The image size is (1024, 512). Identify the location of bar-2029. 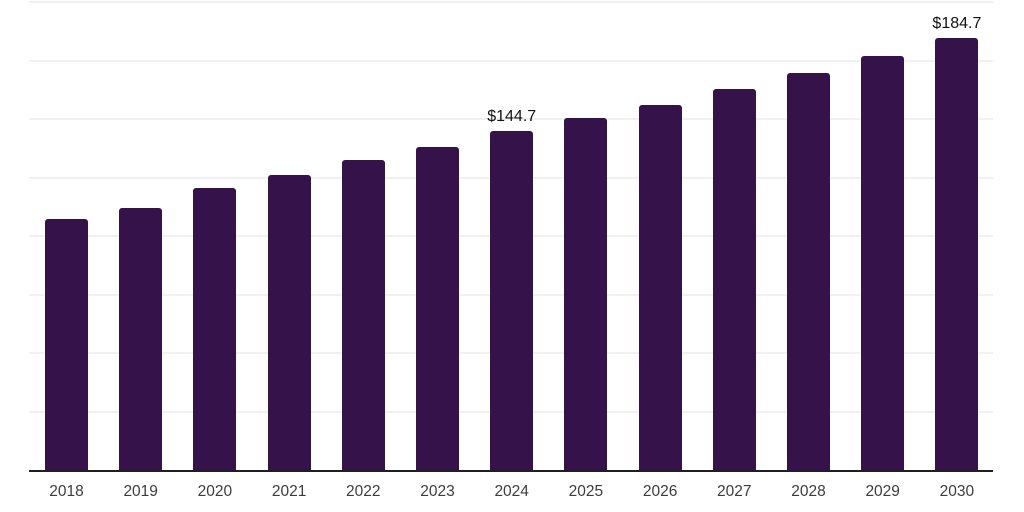
(883, 262).